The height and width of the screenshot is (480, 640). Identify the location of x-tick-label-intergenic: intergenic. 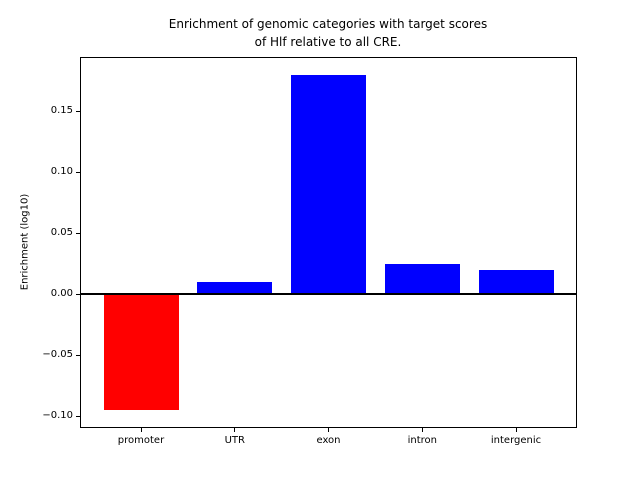
(516, 440).